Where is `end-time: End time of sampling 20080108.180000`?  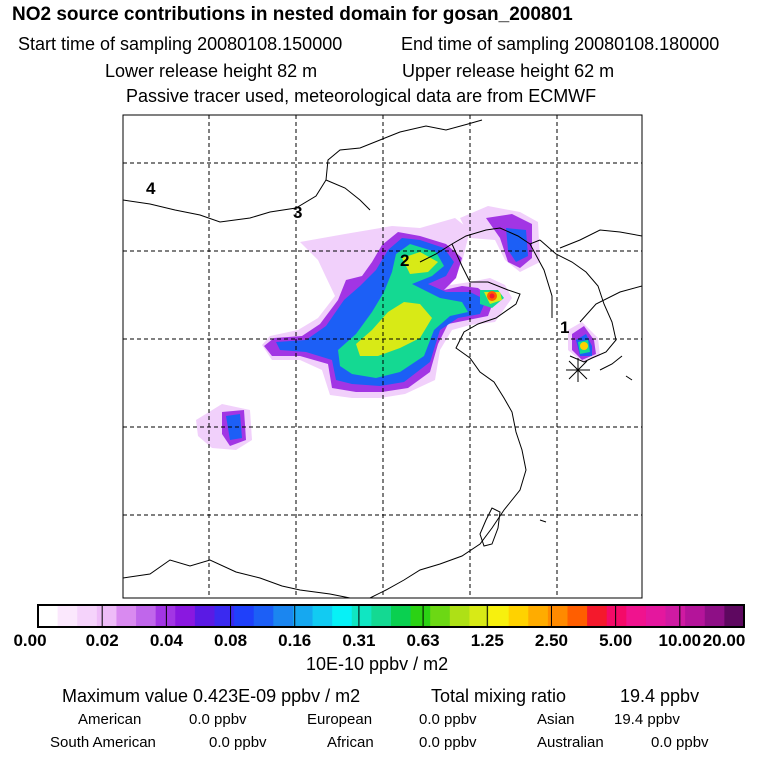
end-time: End time of sampling 20080108.180000 is located at coordinates (560, 44).